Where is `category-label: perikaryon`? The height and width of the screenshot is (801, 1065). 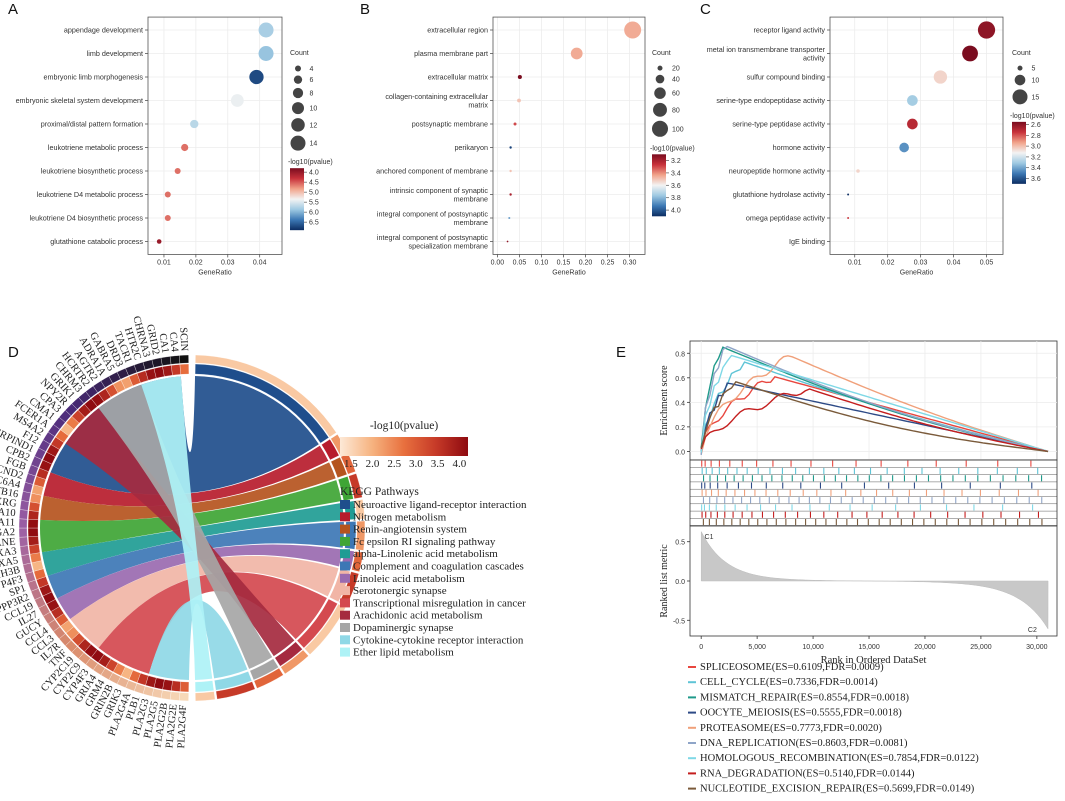
category-label: perikaryon is located at coordinates (471, 147).